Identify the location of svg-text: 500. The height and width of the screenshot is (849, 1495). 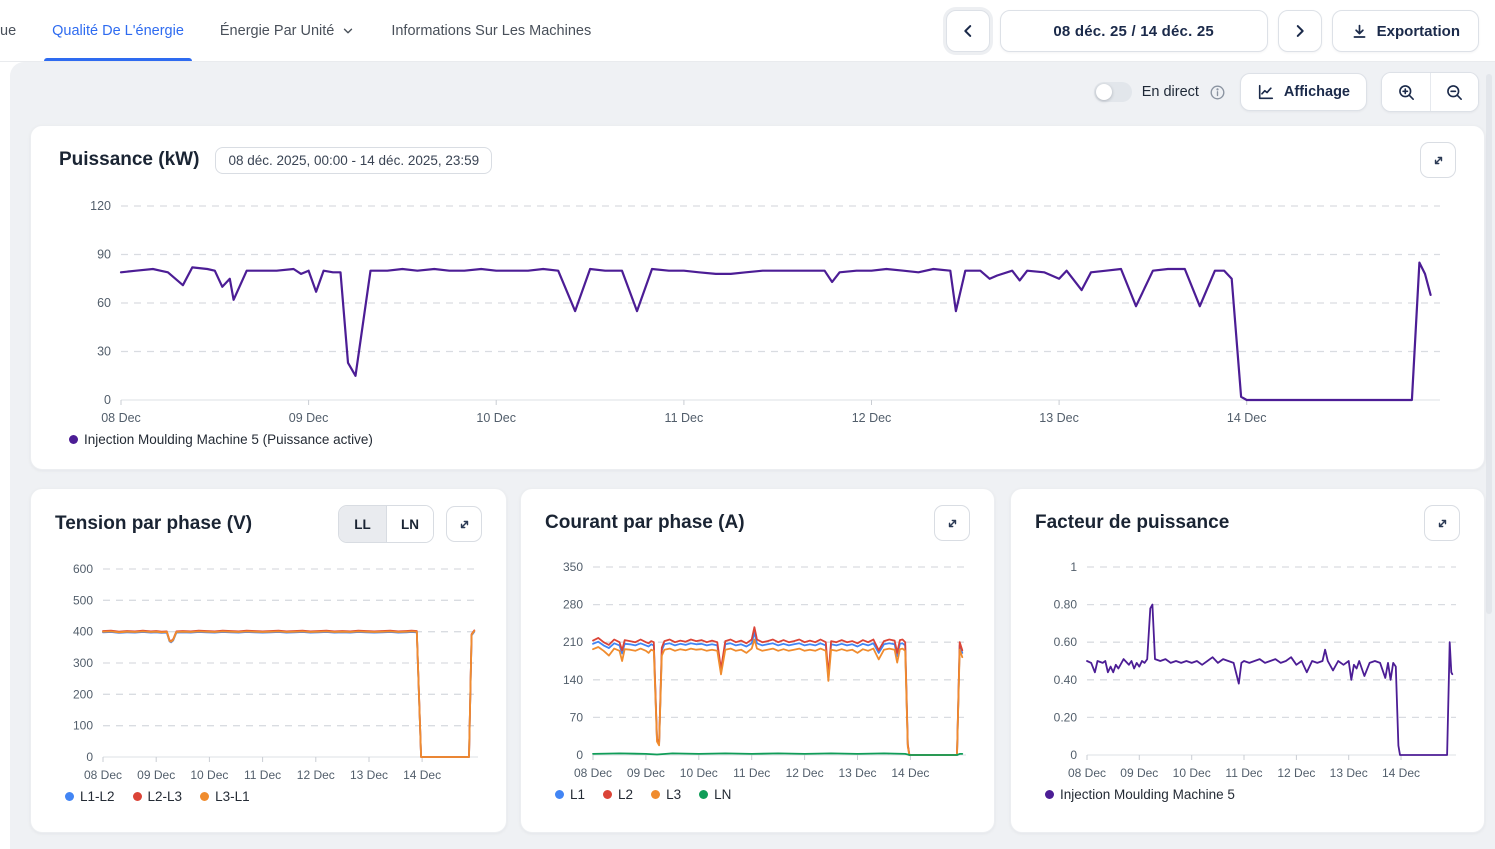
(83, 600).